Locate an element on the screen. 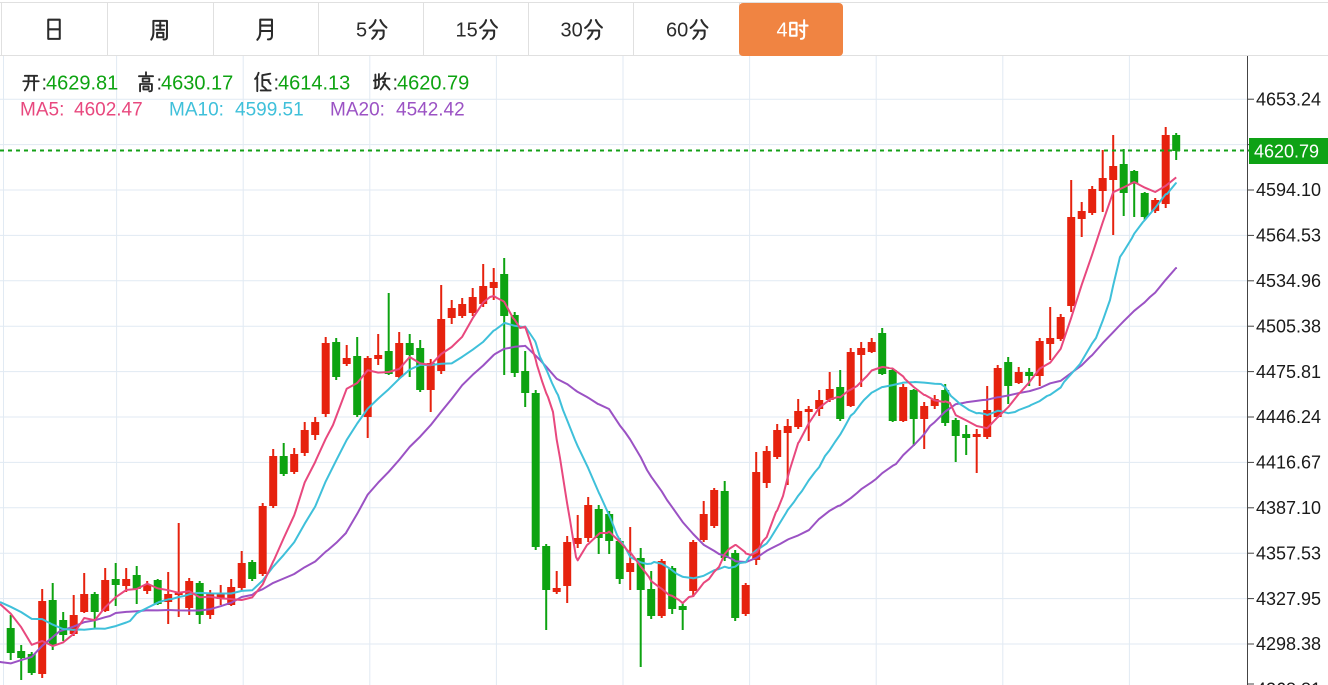 Image resolution: width=1328 pixels, height=685 pixels. svg-text: MA20: is located at coordinates (357, 109).